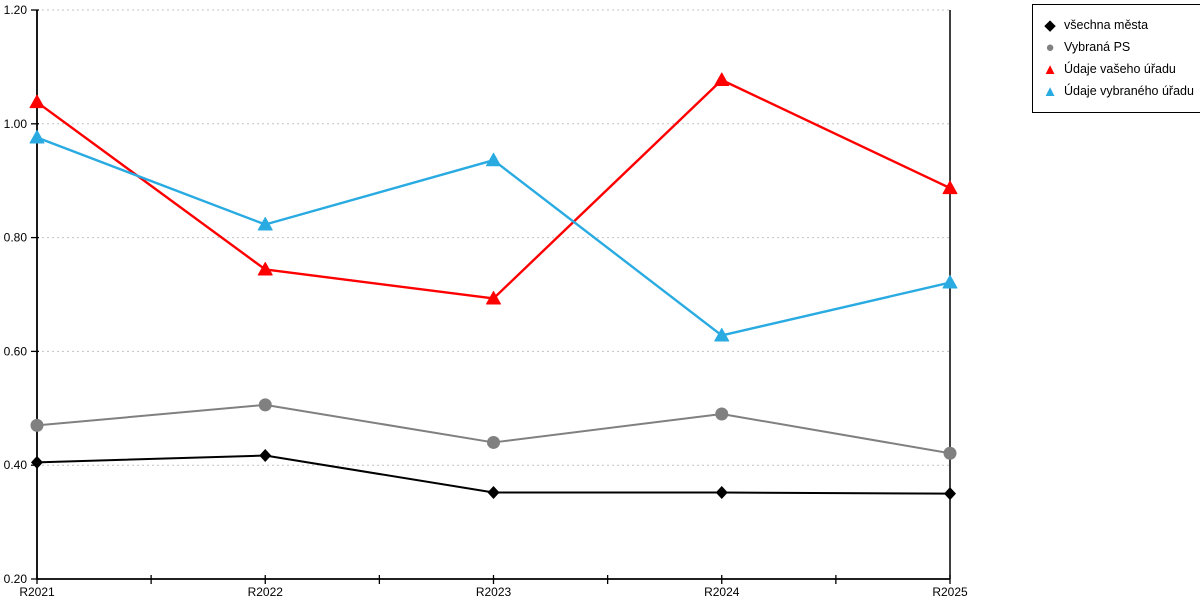  I want to click on x-tick-label: R2021, so click(37, 592).